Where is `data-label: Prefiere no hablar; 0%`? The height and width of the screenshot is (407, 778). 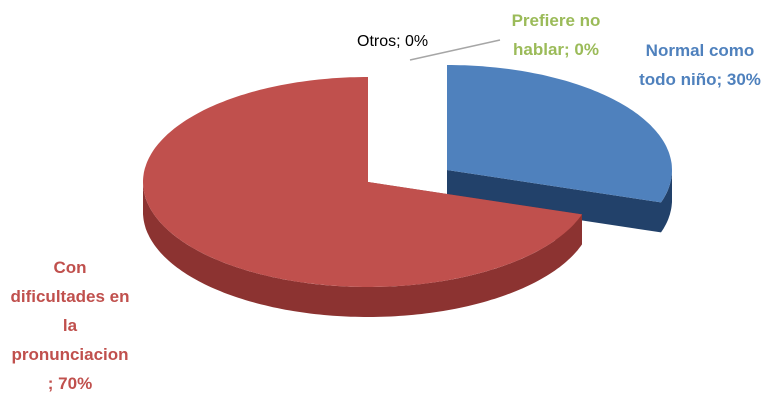 data-label: Prefiere no hablar; 0% is located at coordinates (556, 35).